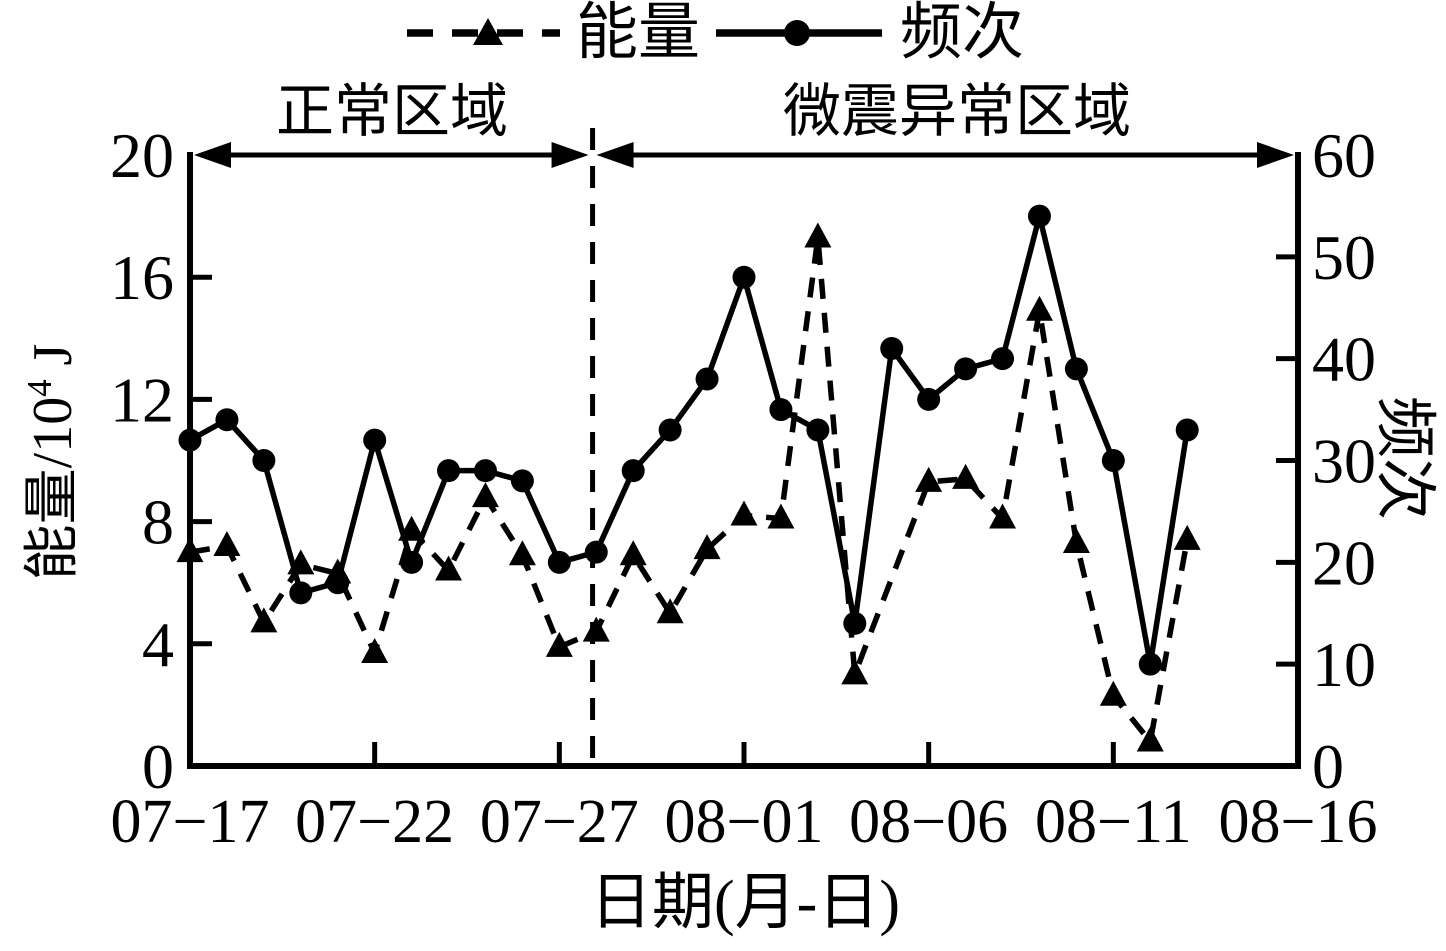 This screenshot has width=1446, height=951. Describe the element at coordinates (1298, 822) in the screenshot. I see `x-tick-label: 08−16` at that location.